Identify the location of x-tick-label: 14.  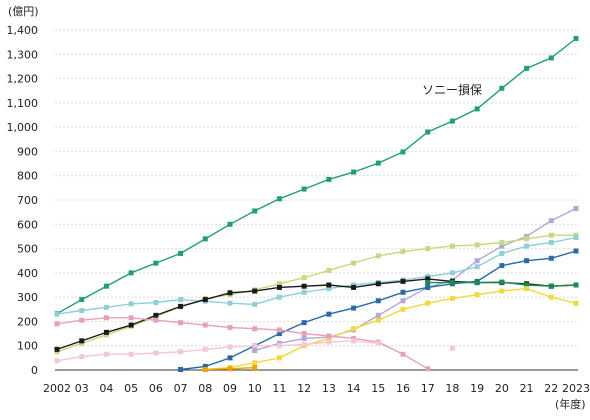
(354, 388).